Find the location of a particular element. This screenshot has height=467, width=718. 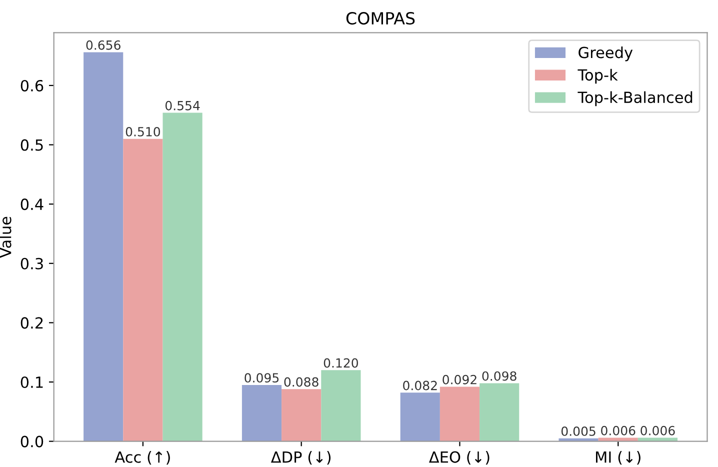

data-label: 0.082 is located at coordinates (420, 385).